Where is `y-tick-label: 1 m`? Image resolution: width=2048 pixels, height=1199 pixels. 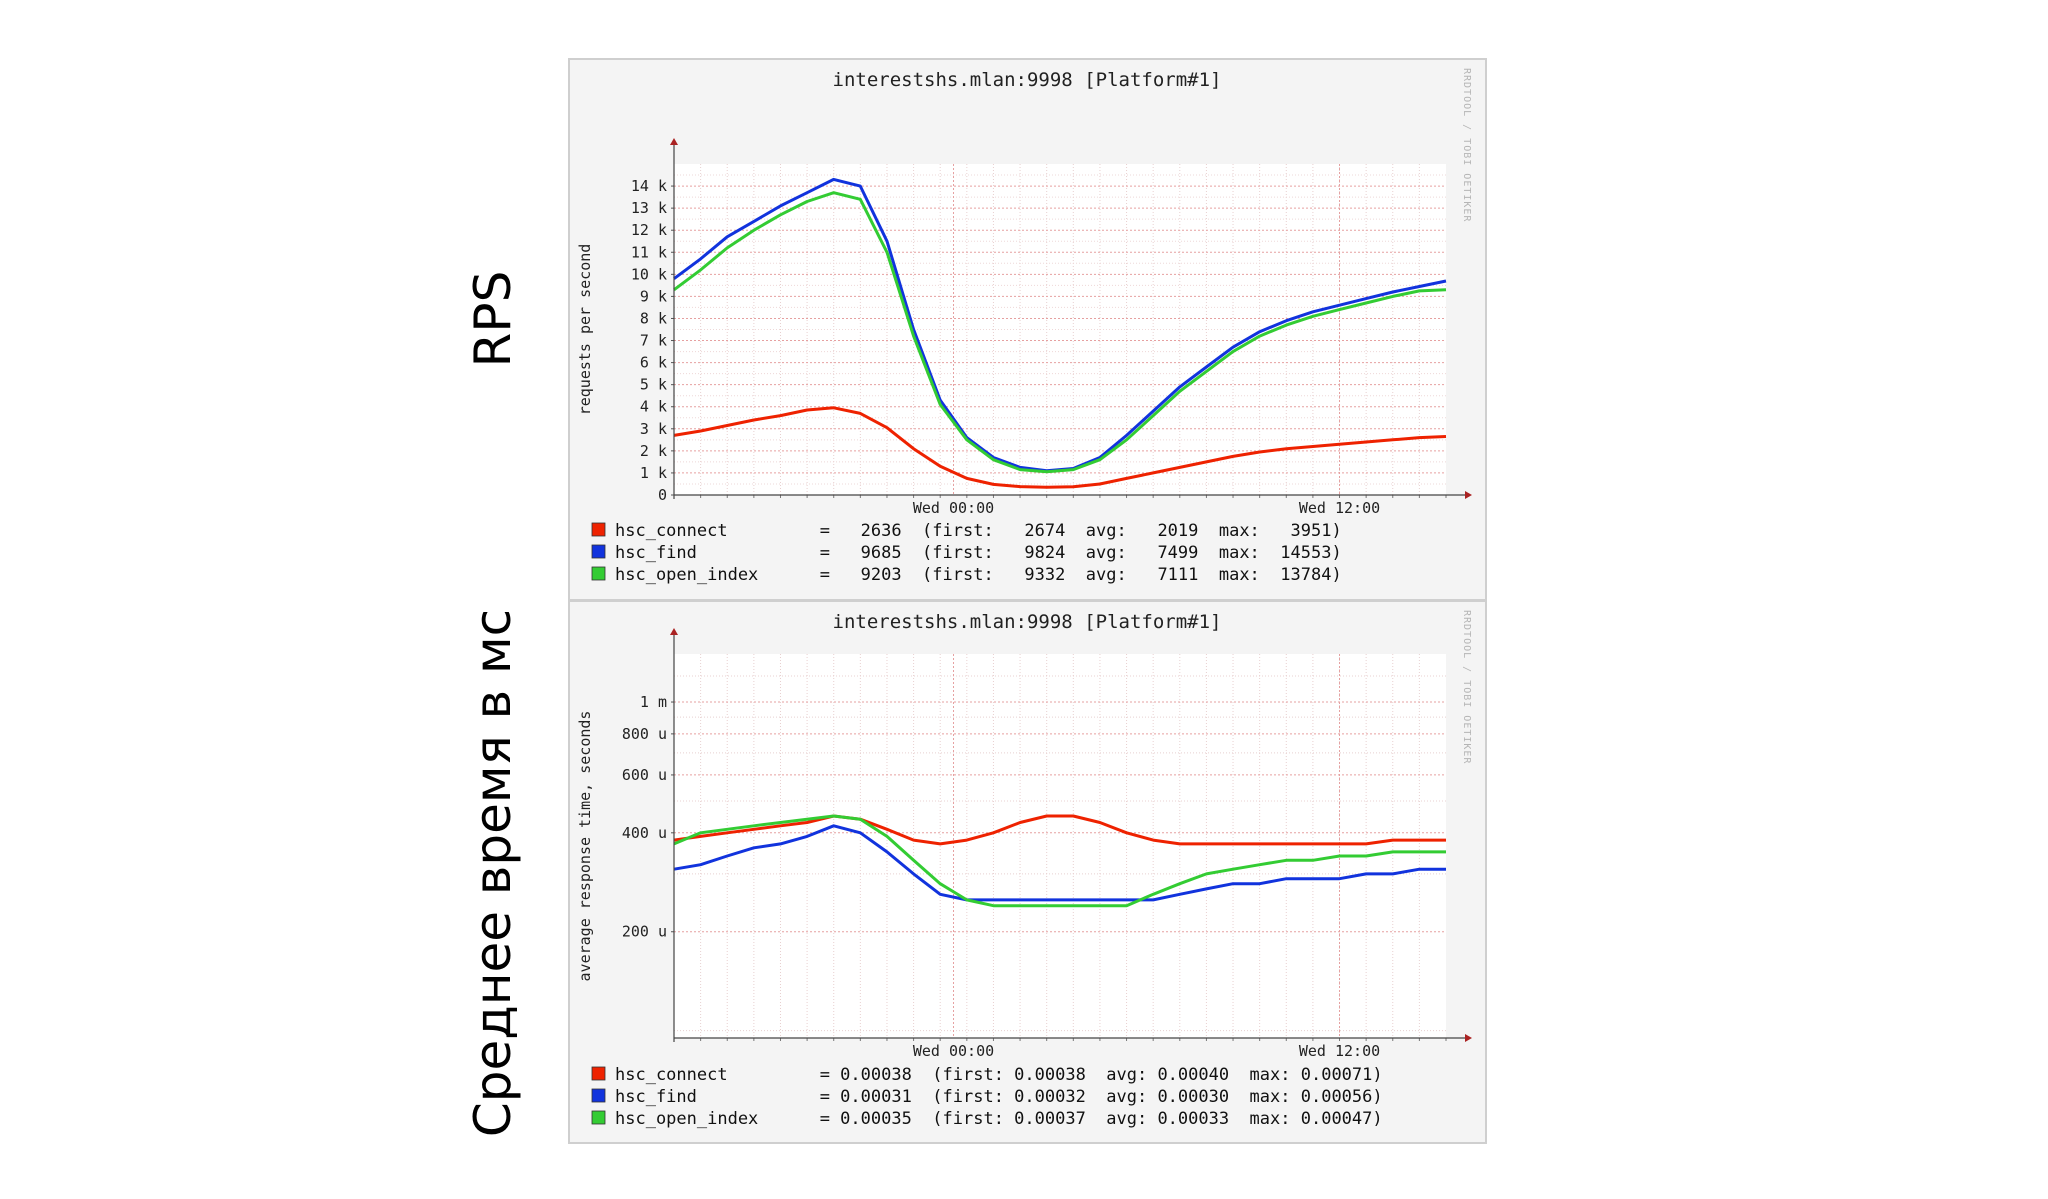
y-tick-label: 1 m is located at coordinates (653, 702).